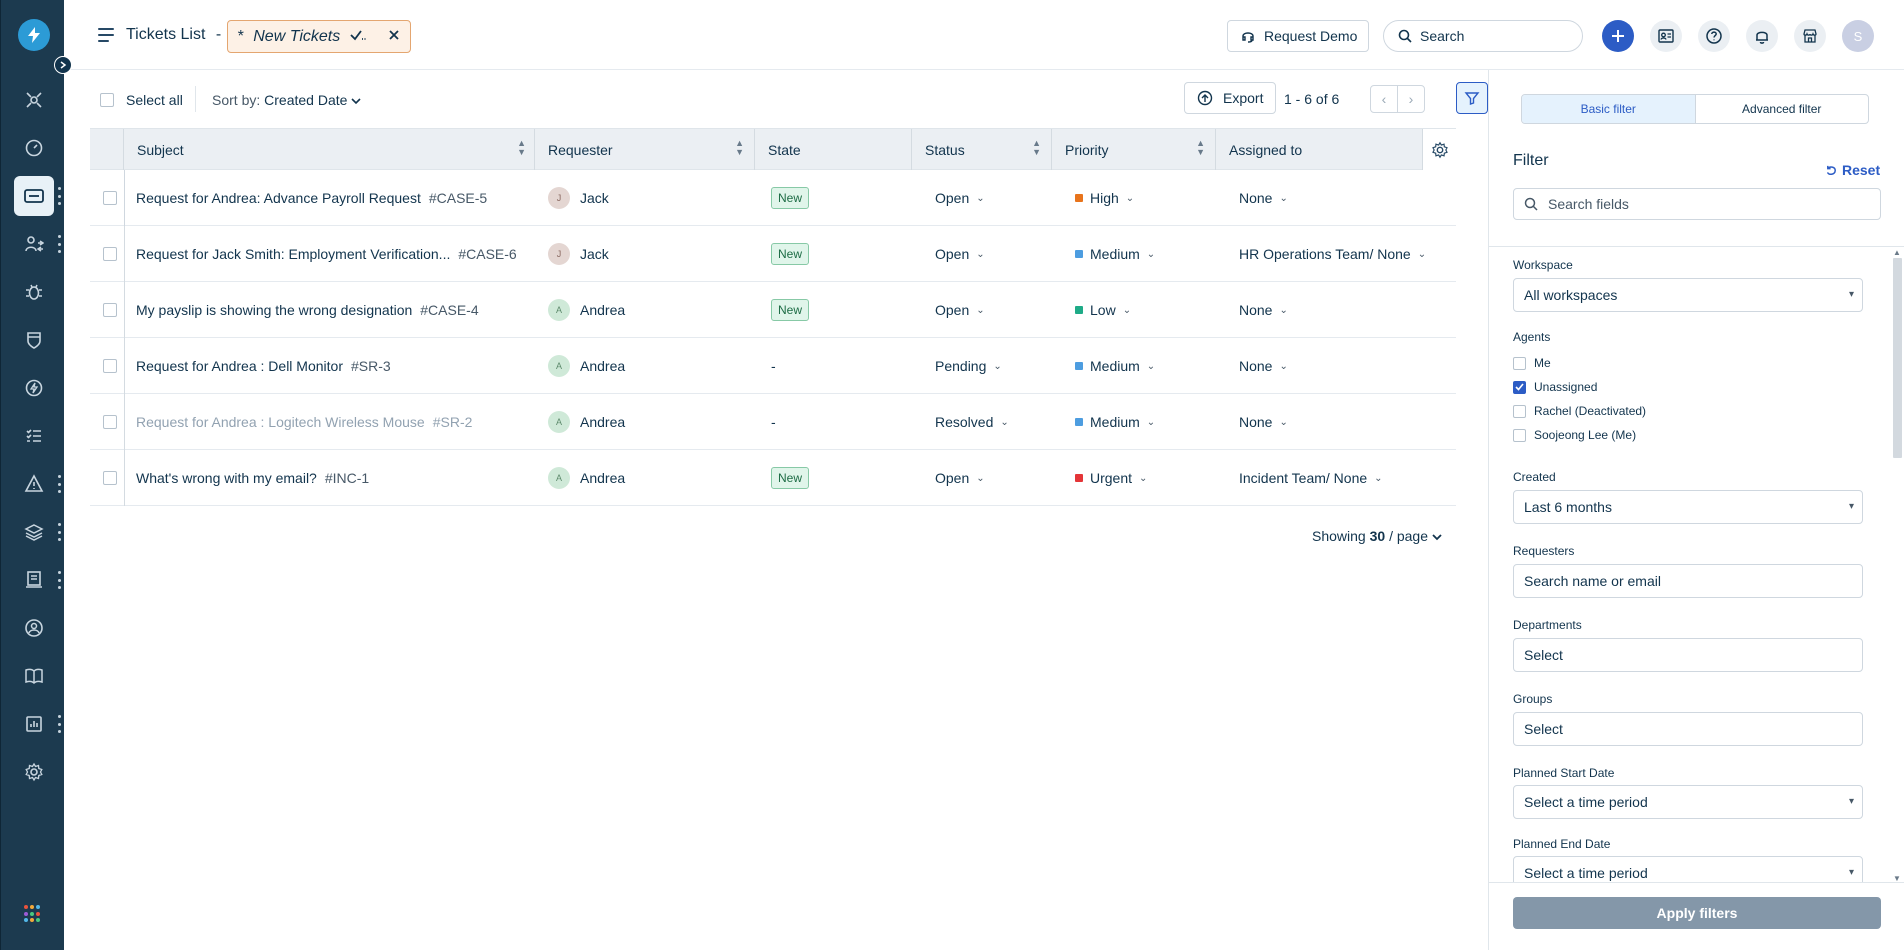 The height and width of the screenshot is (950, 1904). What do you see at coordinates (1897, 878) in the screenshot?
I see `scroll-down-arrow: ▼` at bounding box center [1897, 878].